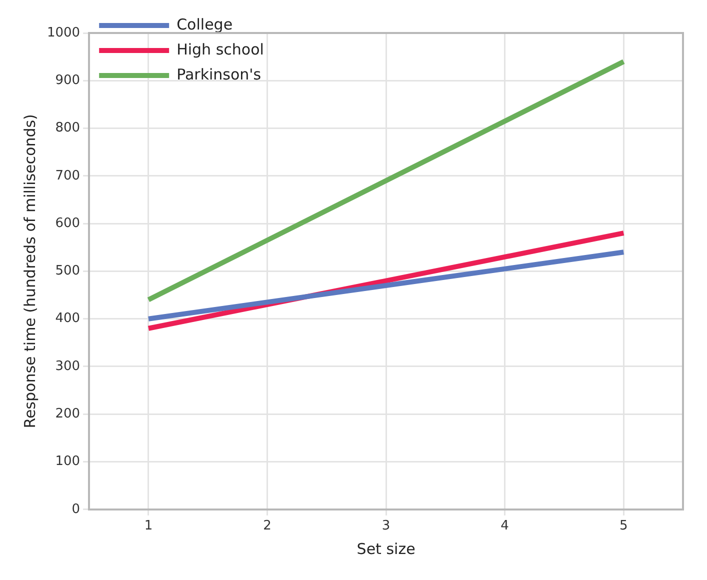  Describe the element at coordinates (67, 366) in the screenshot. I see `y-tick-label: 300` at that location.